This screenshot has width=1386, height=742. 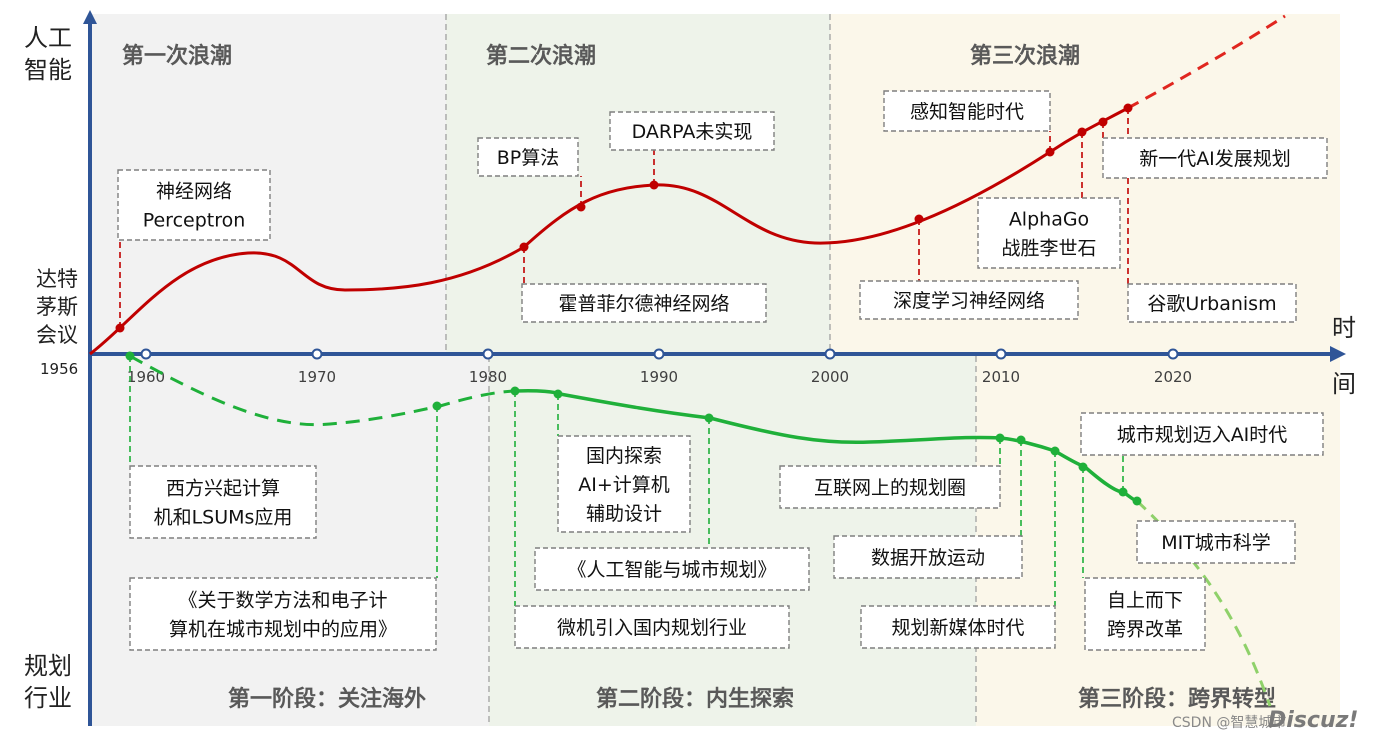 I want to click on y-bottom-label: 行业, so click(x=48, y=698).